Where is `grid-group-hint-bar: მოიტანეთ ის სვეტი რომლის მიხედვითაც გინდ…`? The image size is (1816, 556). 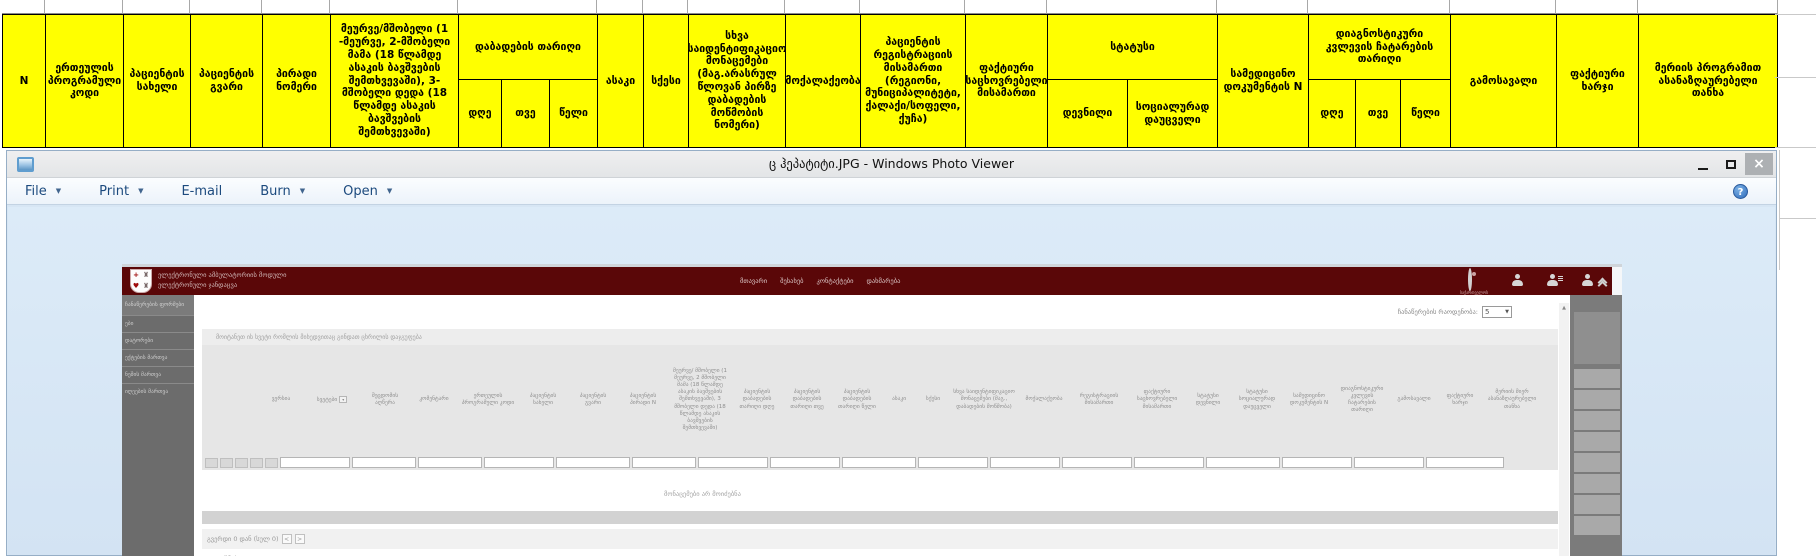
grid-group-hint-bar: მოიტანეთ ის სვეტი რომლის მიხედვითაც გინდ… is located at coordinates (880, 337).